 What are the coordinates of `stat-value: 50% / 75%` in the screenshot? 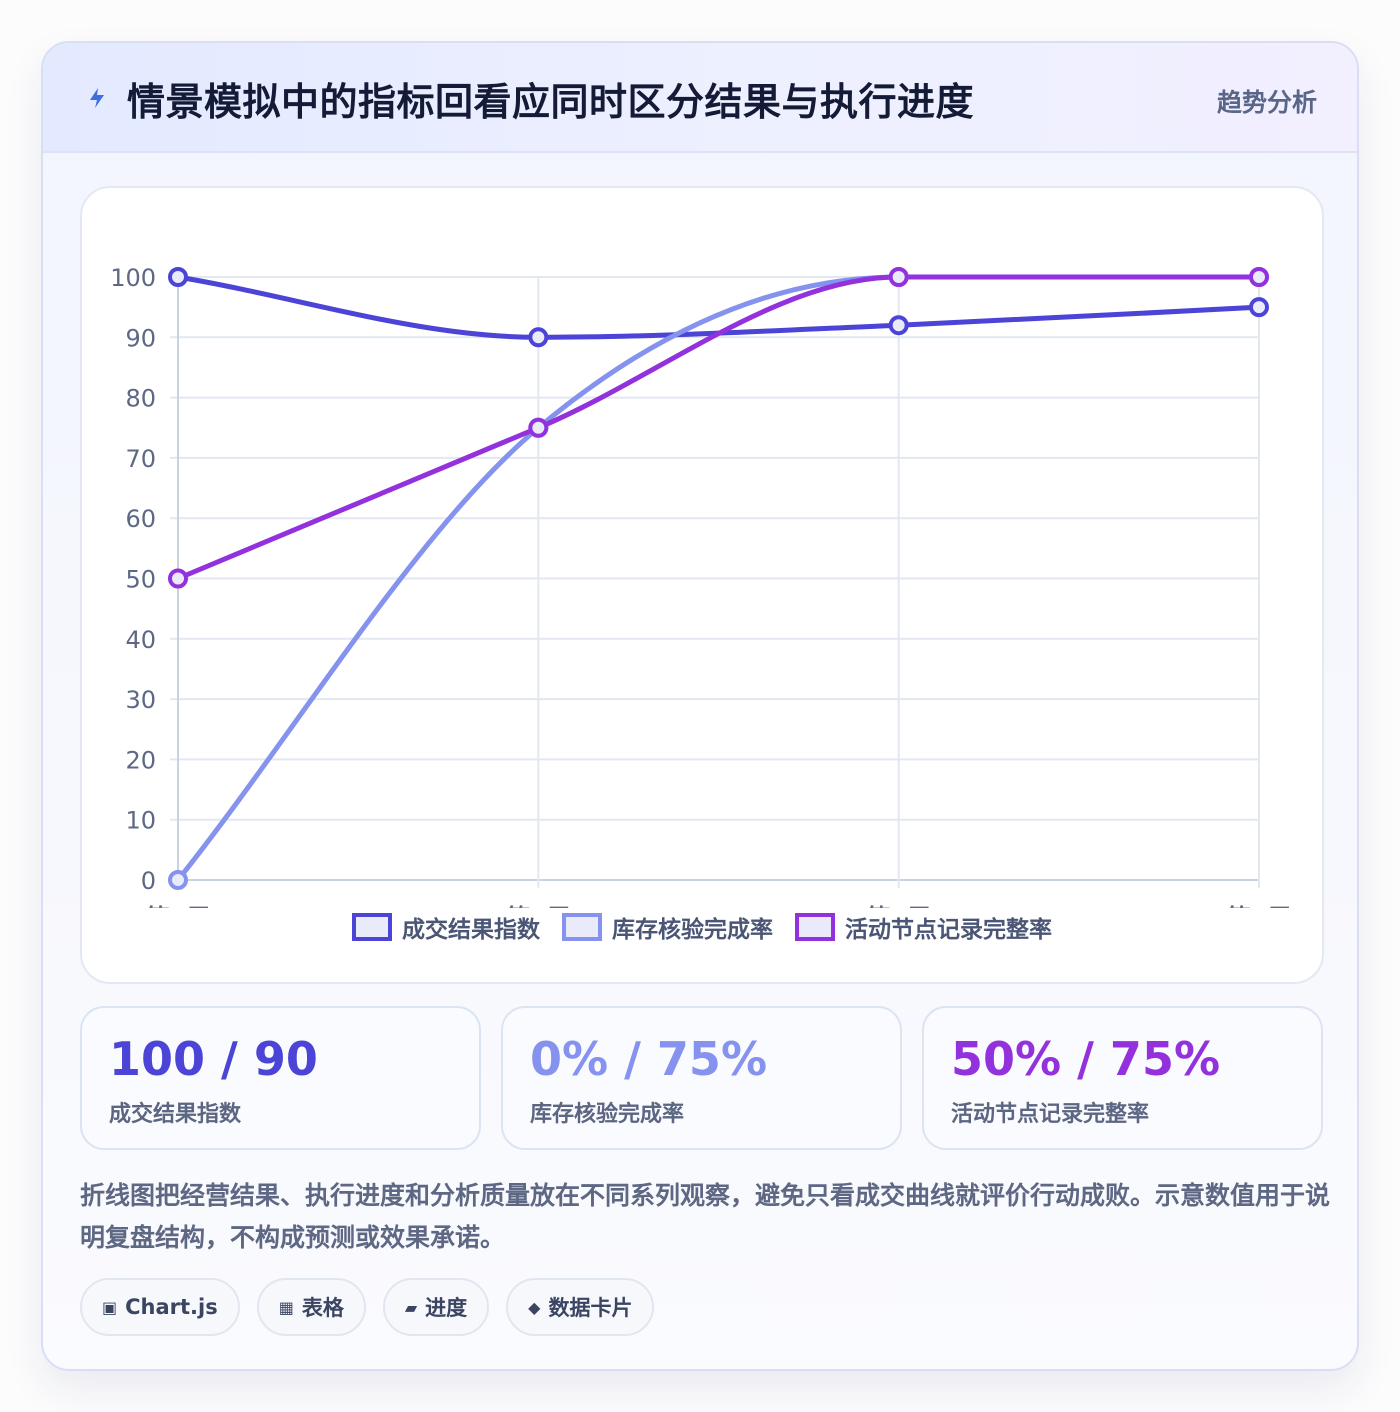 It's located at (1086, 1059).